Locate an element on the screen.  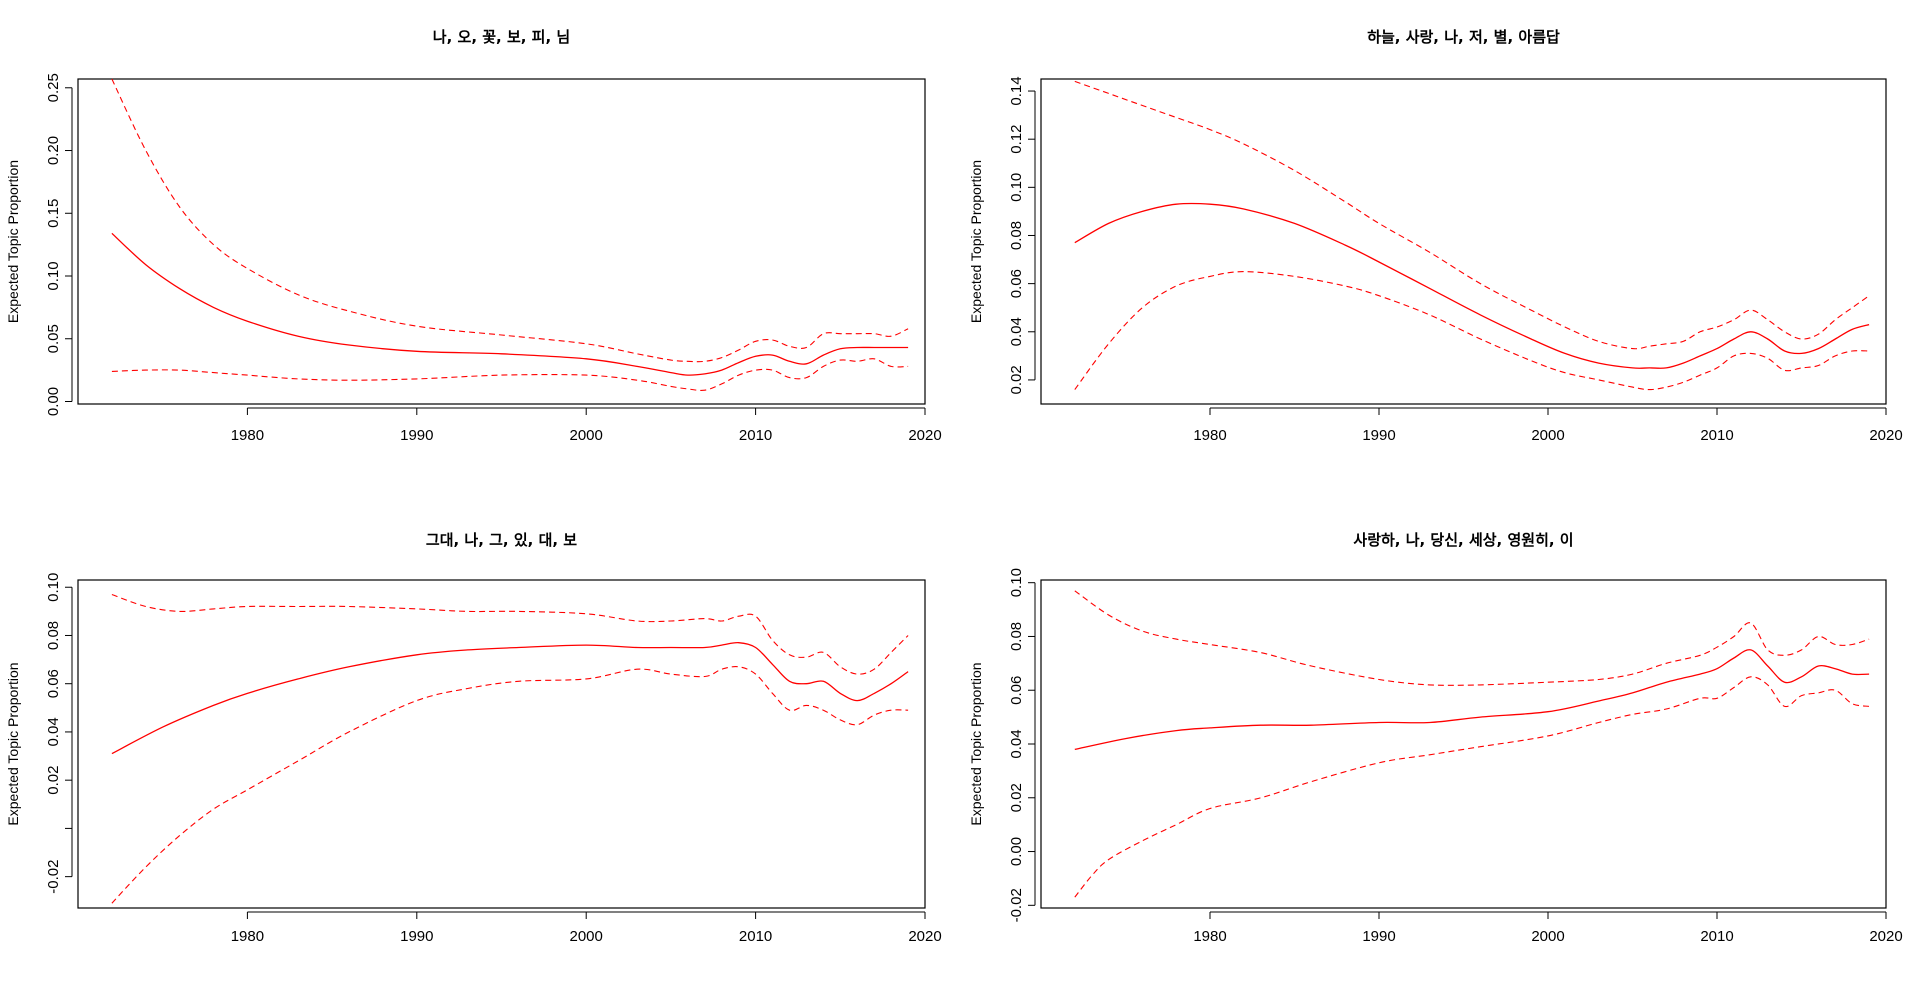
chart-title: 하늘, 사랑, 나, 저, 별, 아름답 is located at coordinates (1463, 37).